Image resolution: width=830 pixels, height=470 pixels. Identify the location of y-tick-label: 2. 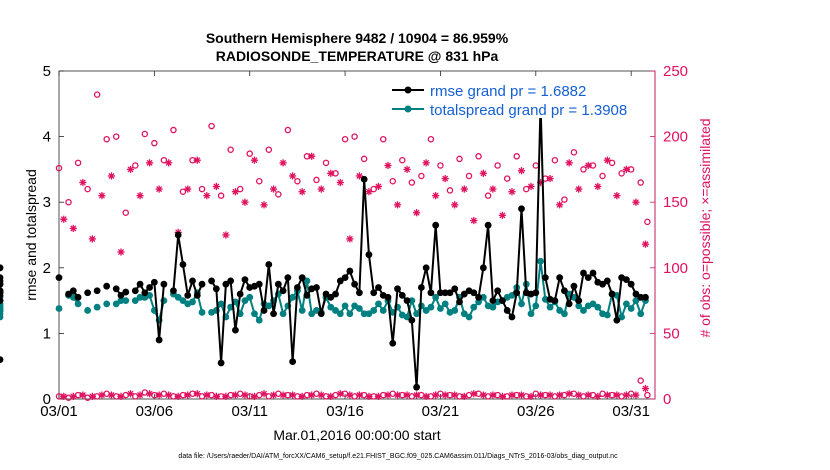
(47, 268).